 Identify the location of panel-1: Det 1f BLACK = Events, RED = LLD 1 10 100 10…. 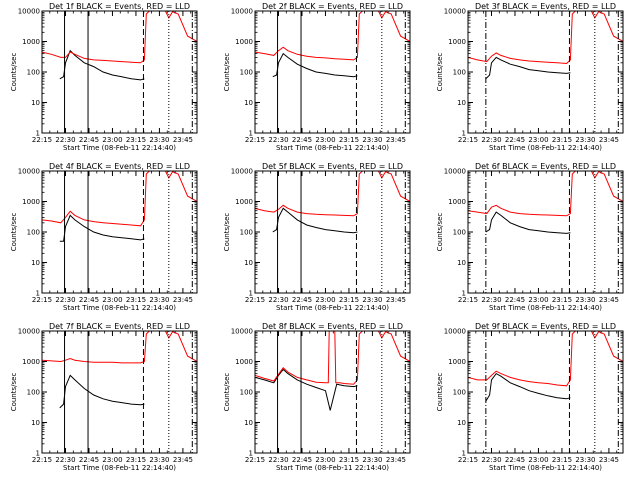
(104, 77).